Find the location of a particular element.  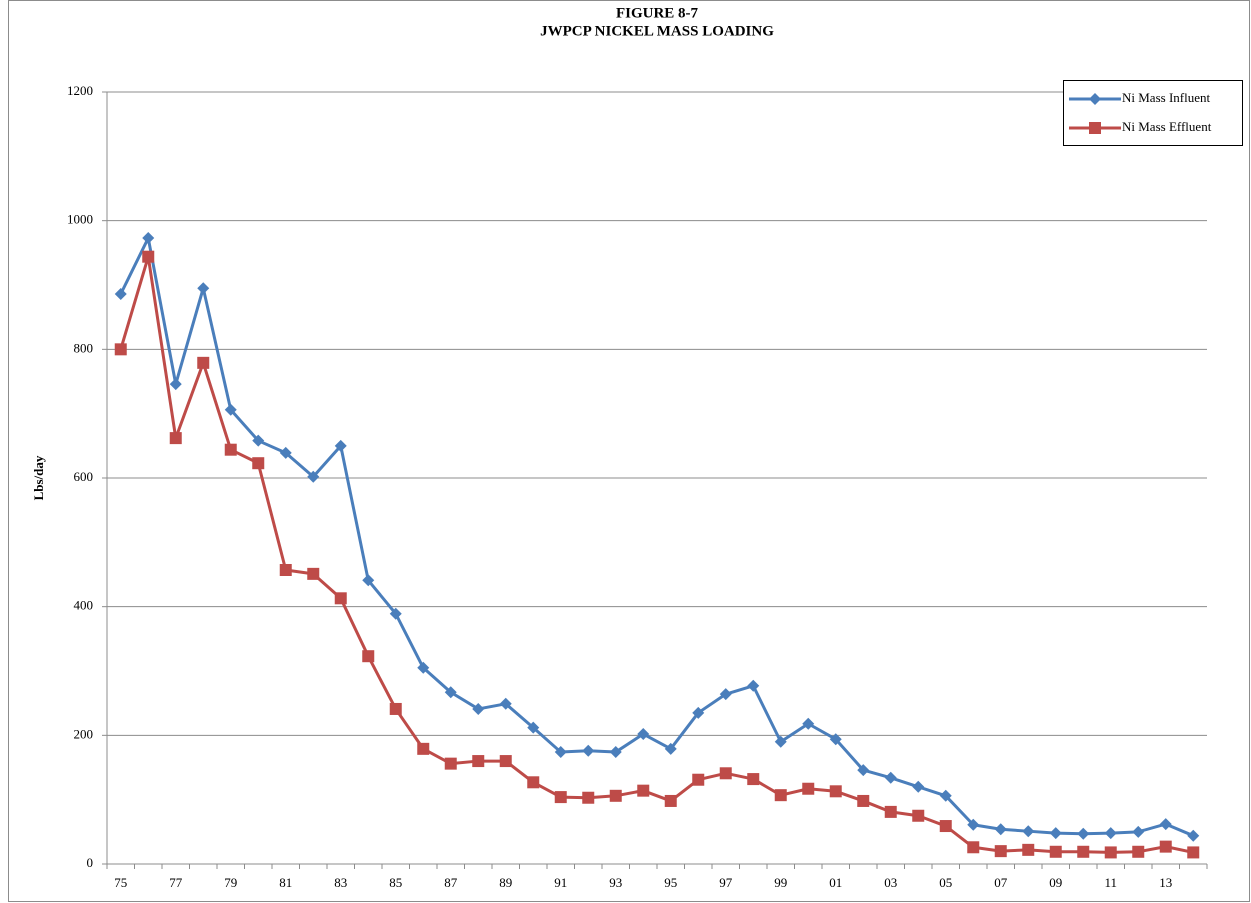

y-tick-label: 1000 is located at coordinates (80, 219).